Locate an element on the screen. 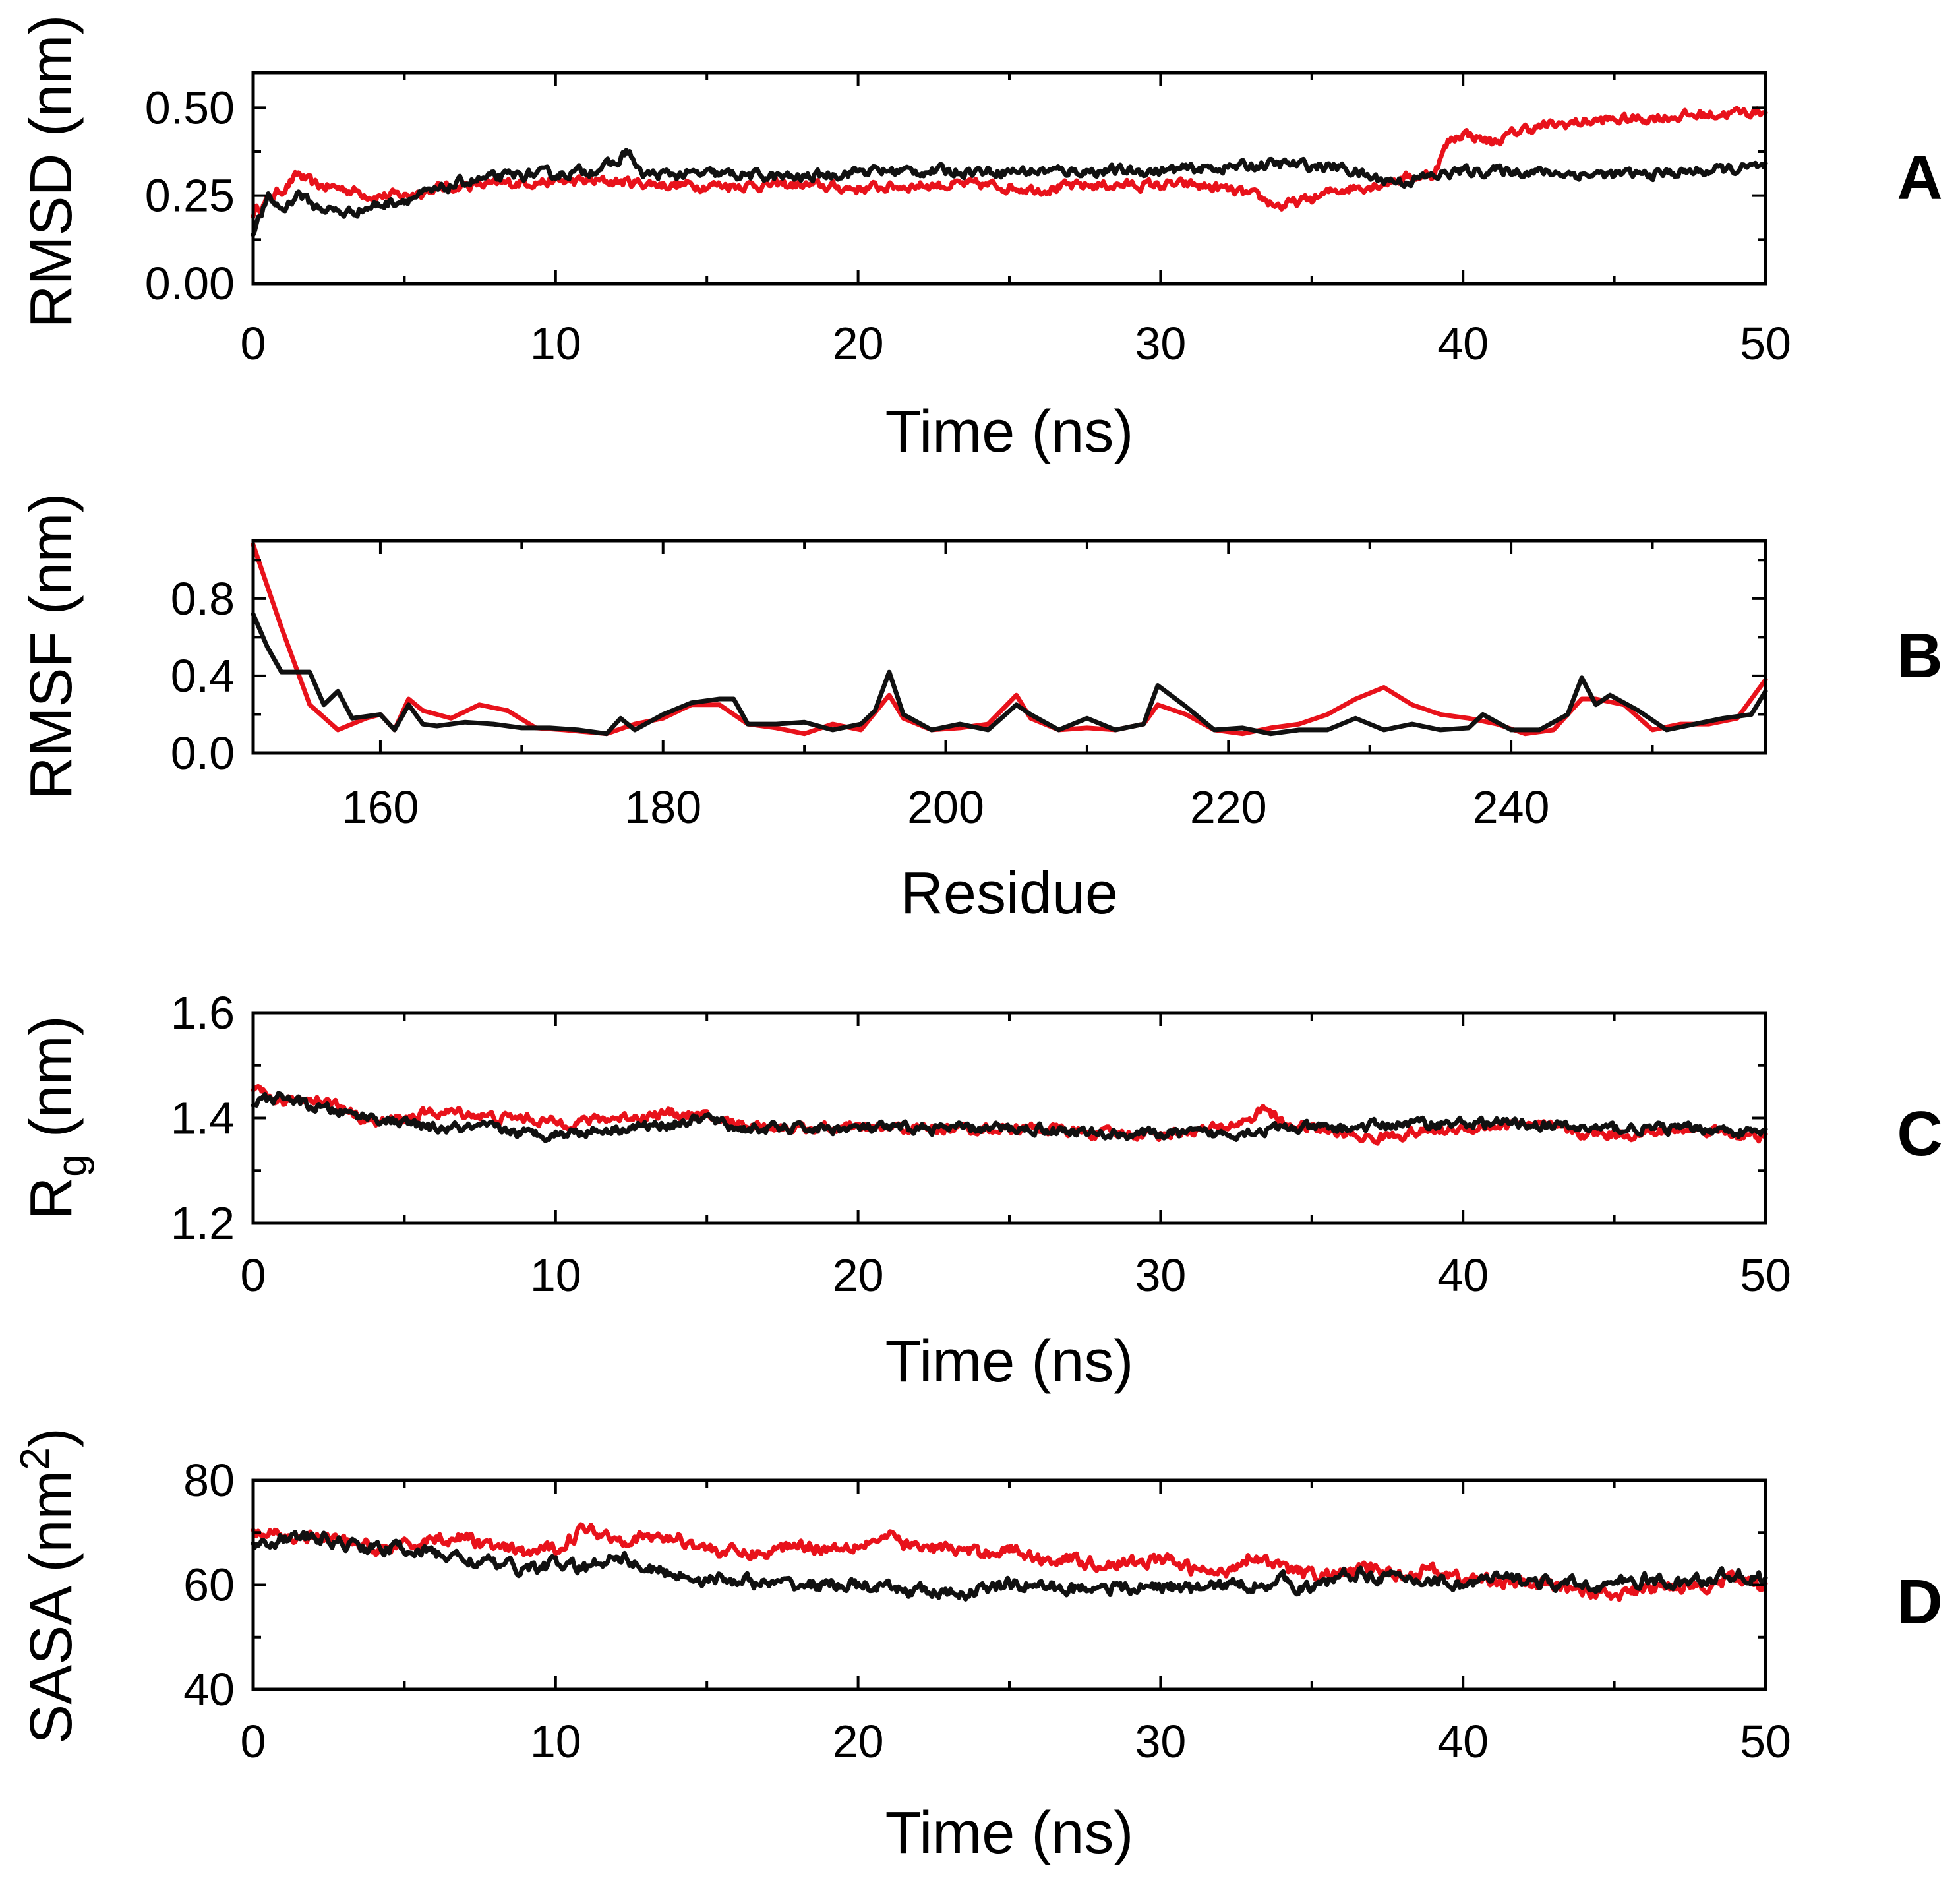  panel-c-x-tick-label: 30 is located at coordinates (1160, 1275).